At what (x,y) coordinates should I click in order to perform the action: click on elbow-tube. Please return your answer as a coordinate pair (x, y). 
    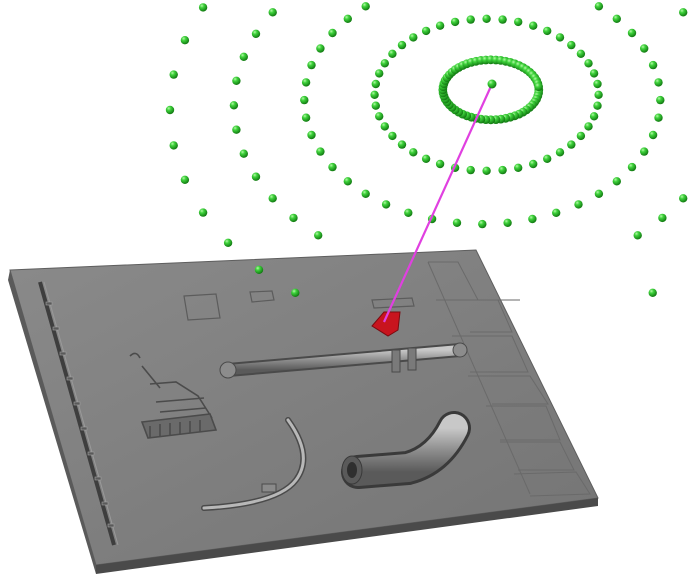
    Looking at the image, I should click on (406, 450).